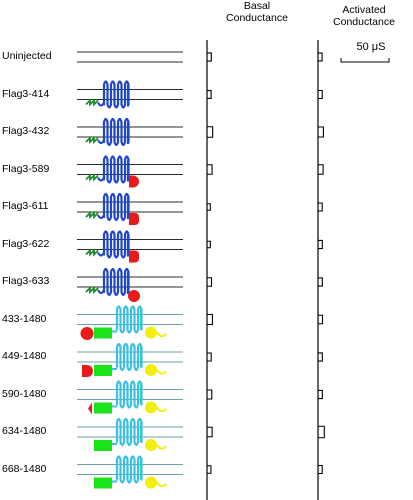  What do you see at coordinates (26, 168) in the screenshot?
I see `row-label: Flag3-589` at bounding box center [26, 168].